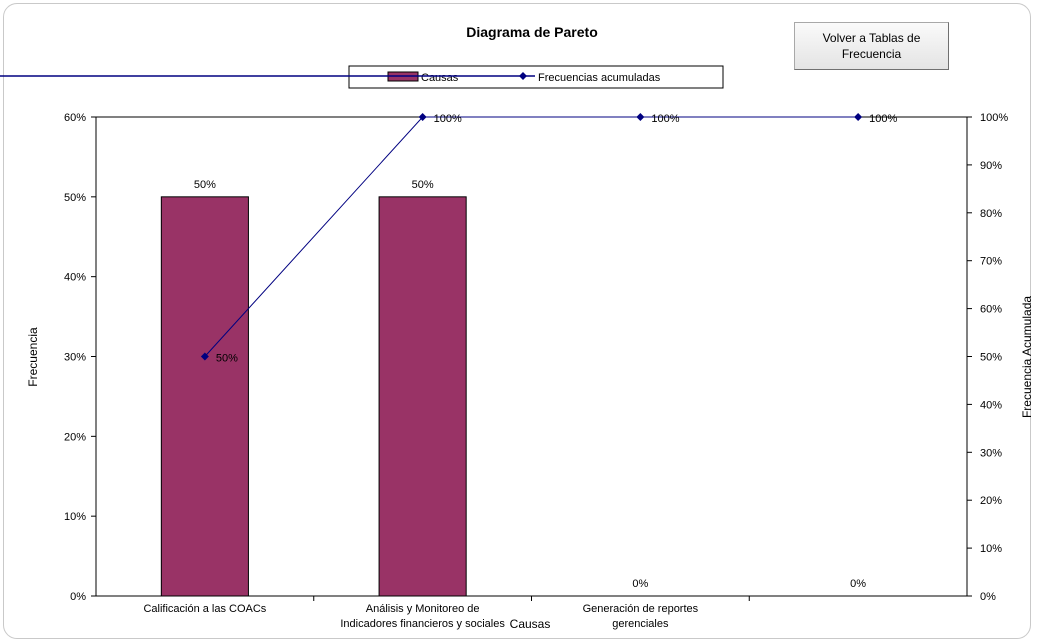 The width and height of the screenshot is (1037, 642). I want to click on right-tick-label: 60%, so click(991, 310).